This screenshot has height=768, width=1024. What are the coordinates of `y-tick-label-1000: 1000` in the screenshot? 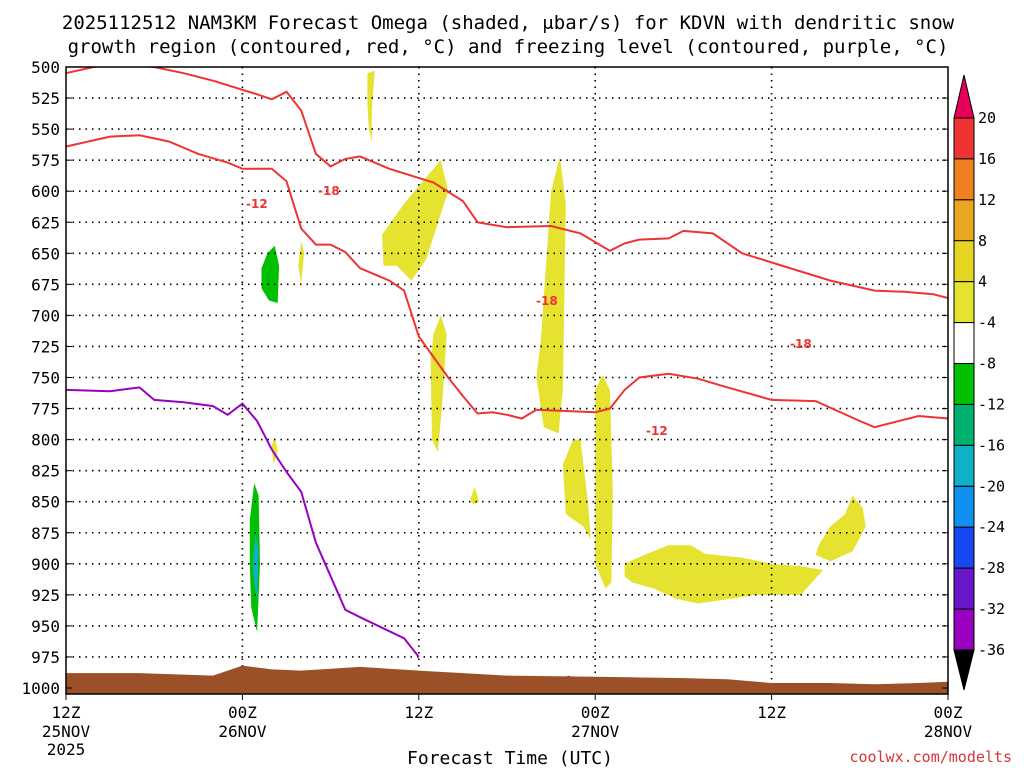 It's located at (40, 688).